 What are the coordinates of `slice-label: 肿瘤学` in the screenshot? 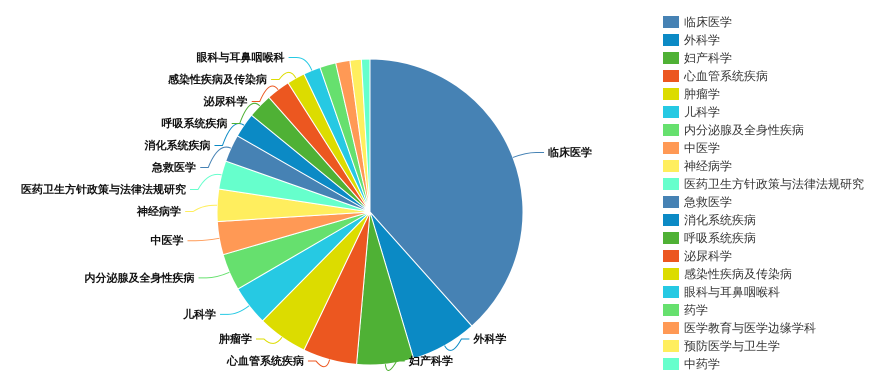 It's located at (235, 339).